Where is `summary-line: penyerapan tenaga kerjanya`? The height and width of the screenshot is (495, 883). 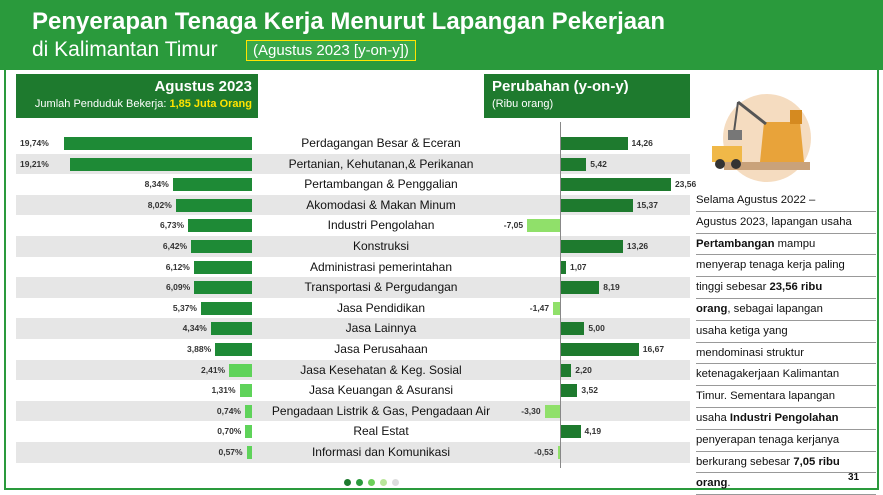 summary-line: penyerapan tenaga kerjanya is located at coordinates (786, 441).